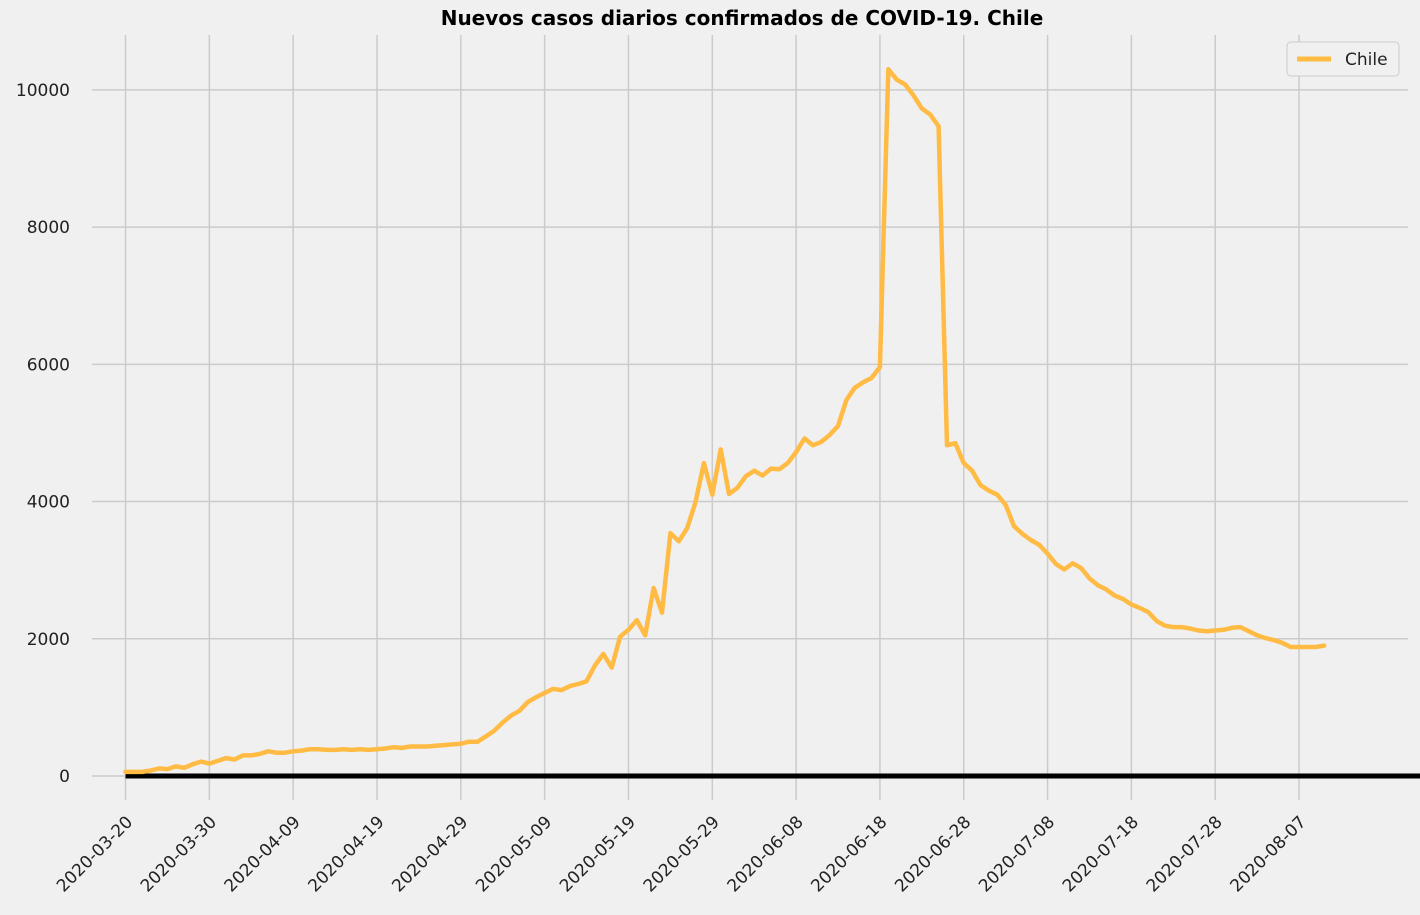 This screenshot has width=1420, height=915. I want to click on legend-box, so click(1343, 59).